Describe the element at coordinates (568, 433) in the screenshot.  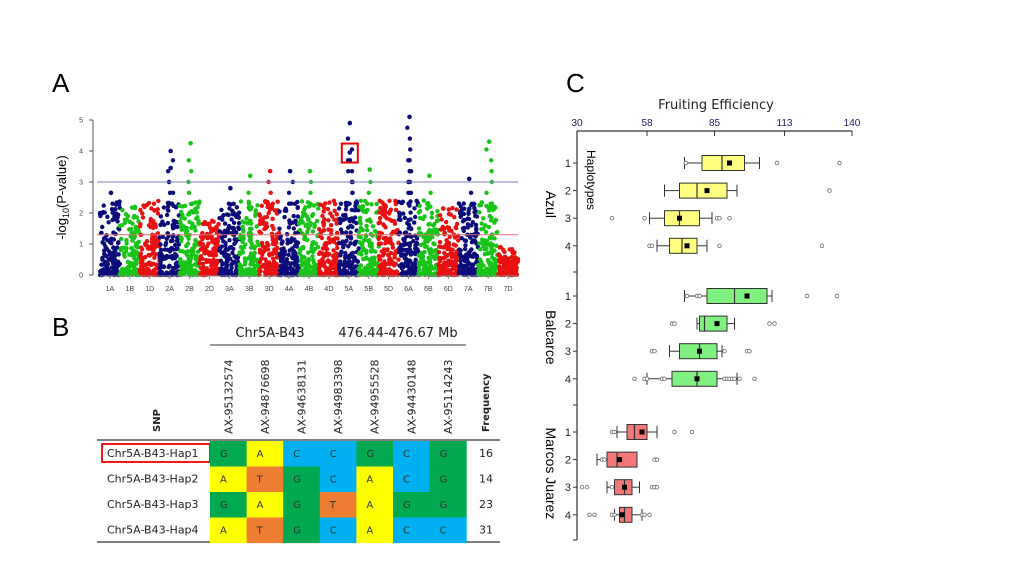
I see `haplotype-label: 1` at that location.